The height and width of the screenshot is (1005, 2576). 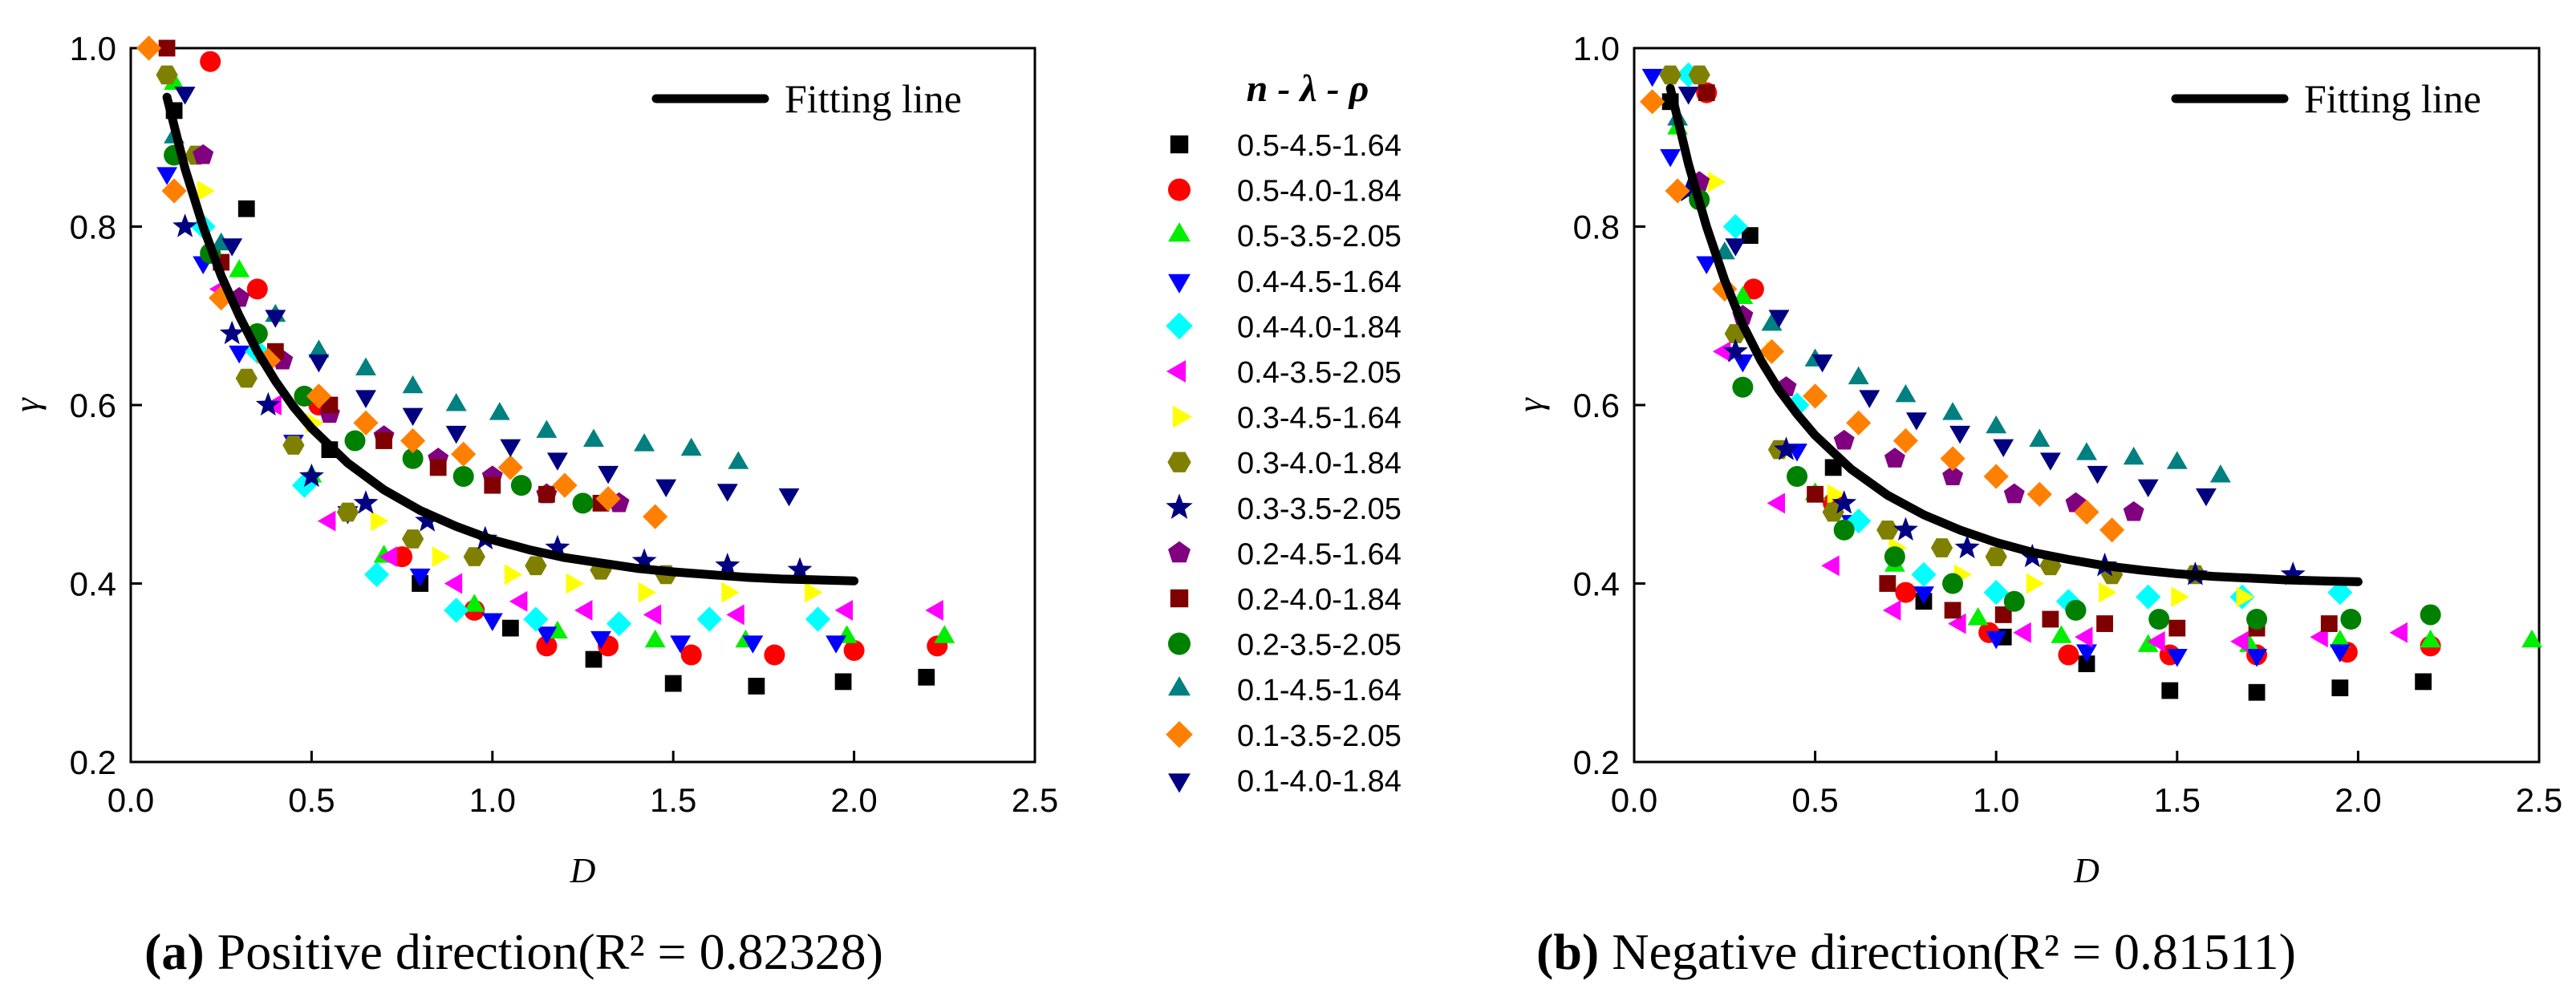 What do you see at coordinates (1319, 192) in the screenshot?
I see `legend-label: 0.5-4.0-1.84` at bounding box center [1319, 192].